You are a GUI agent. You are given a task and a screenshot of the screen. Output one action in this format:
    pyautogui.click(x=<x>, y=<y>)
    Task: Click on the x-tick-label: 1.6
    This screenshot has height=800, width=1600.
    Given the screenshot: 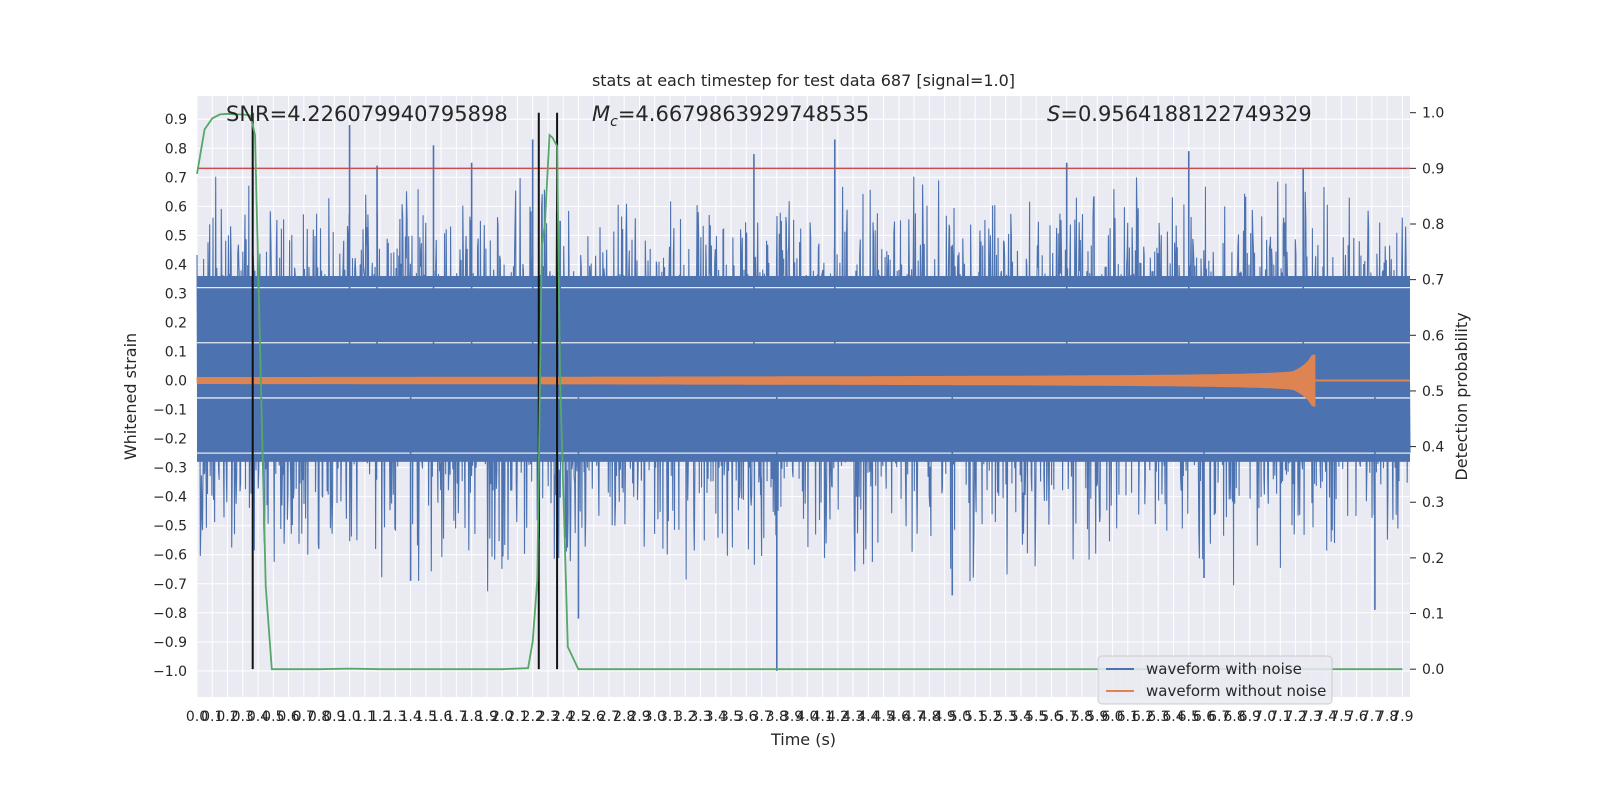 What is the action you would take?
    pyautogui.click(x=441, y=717)
    